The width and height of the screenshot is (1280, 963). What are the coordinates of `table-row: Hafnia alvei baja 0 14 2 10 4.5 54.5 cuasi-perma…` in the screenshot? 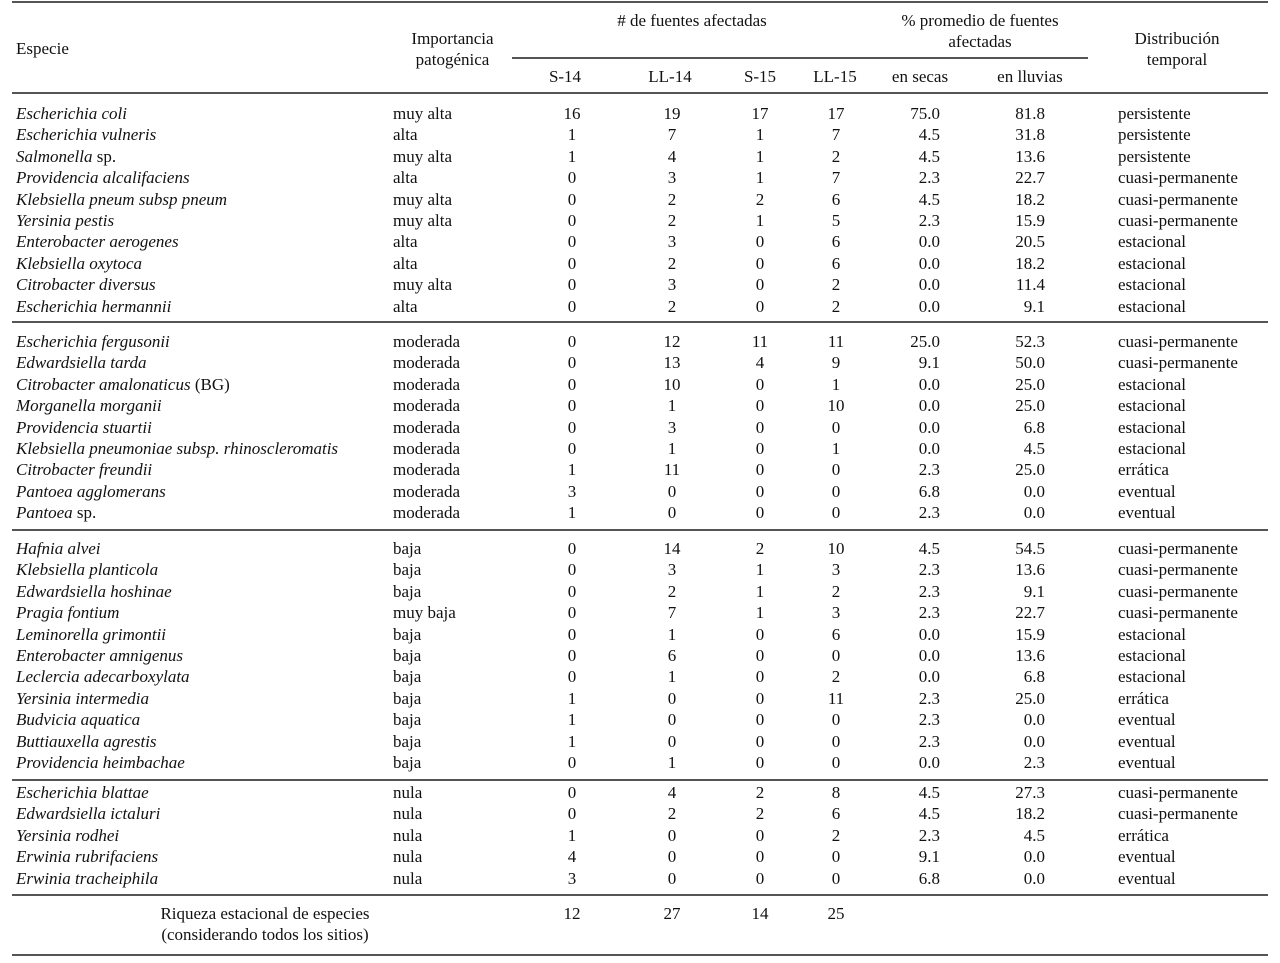 It's located at (640, 548).